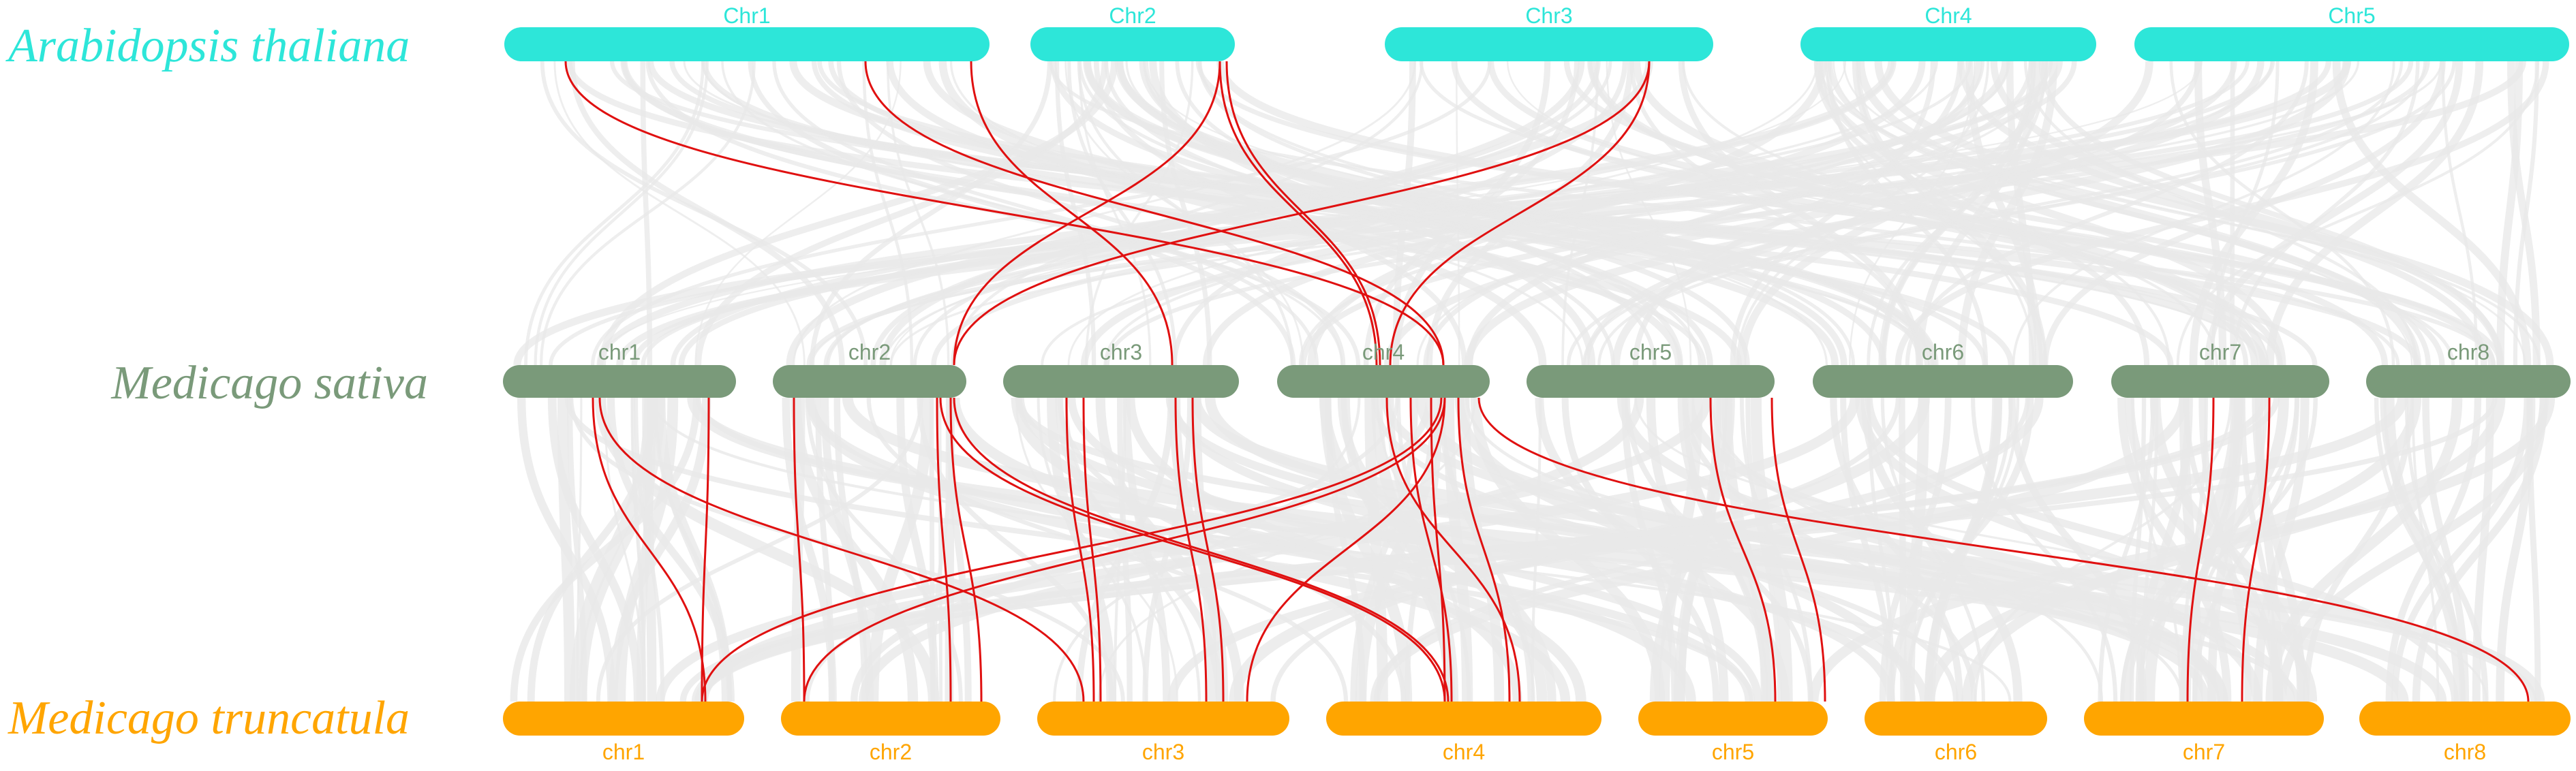 This screenshot has width=2576, height=771. Describe the element at coordinates (1463, 719) in the screenshot. I see `truncatula-chromosome-chr4` at that location.